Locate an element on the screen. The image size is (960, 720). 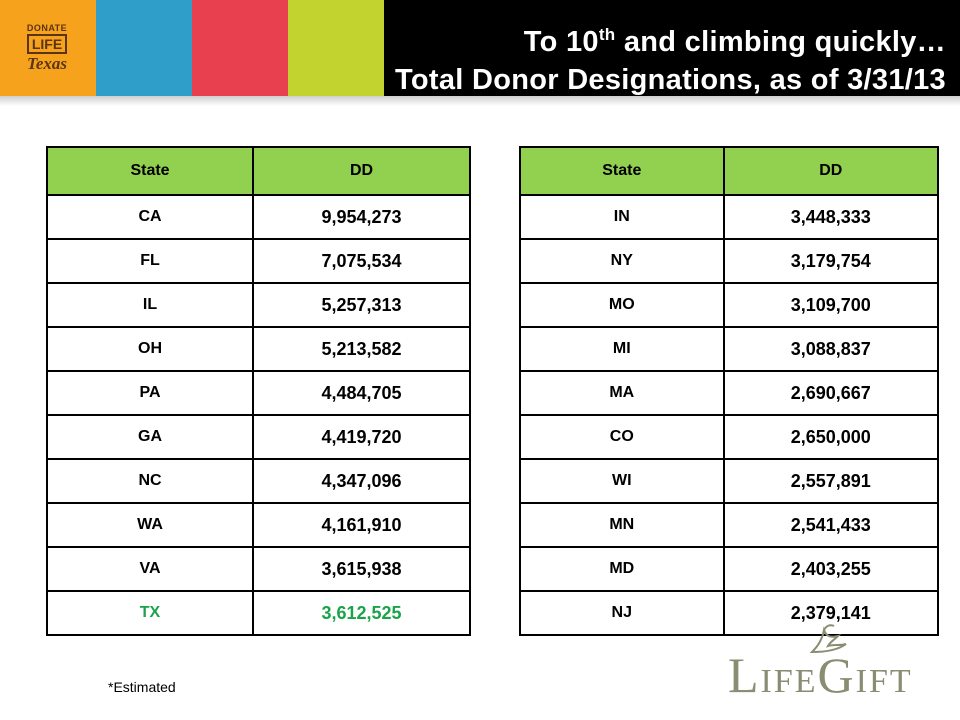
dd-count-cell: 5,213,582 is located at coordinates (361, 349).